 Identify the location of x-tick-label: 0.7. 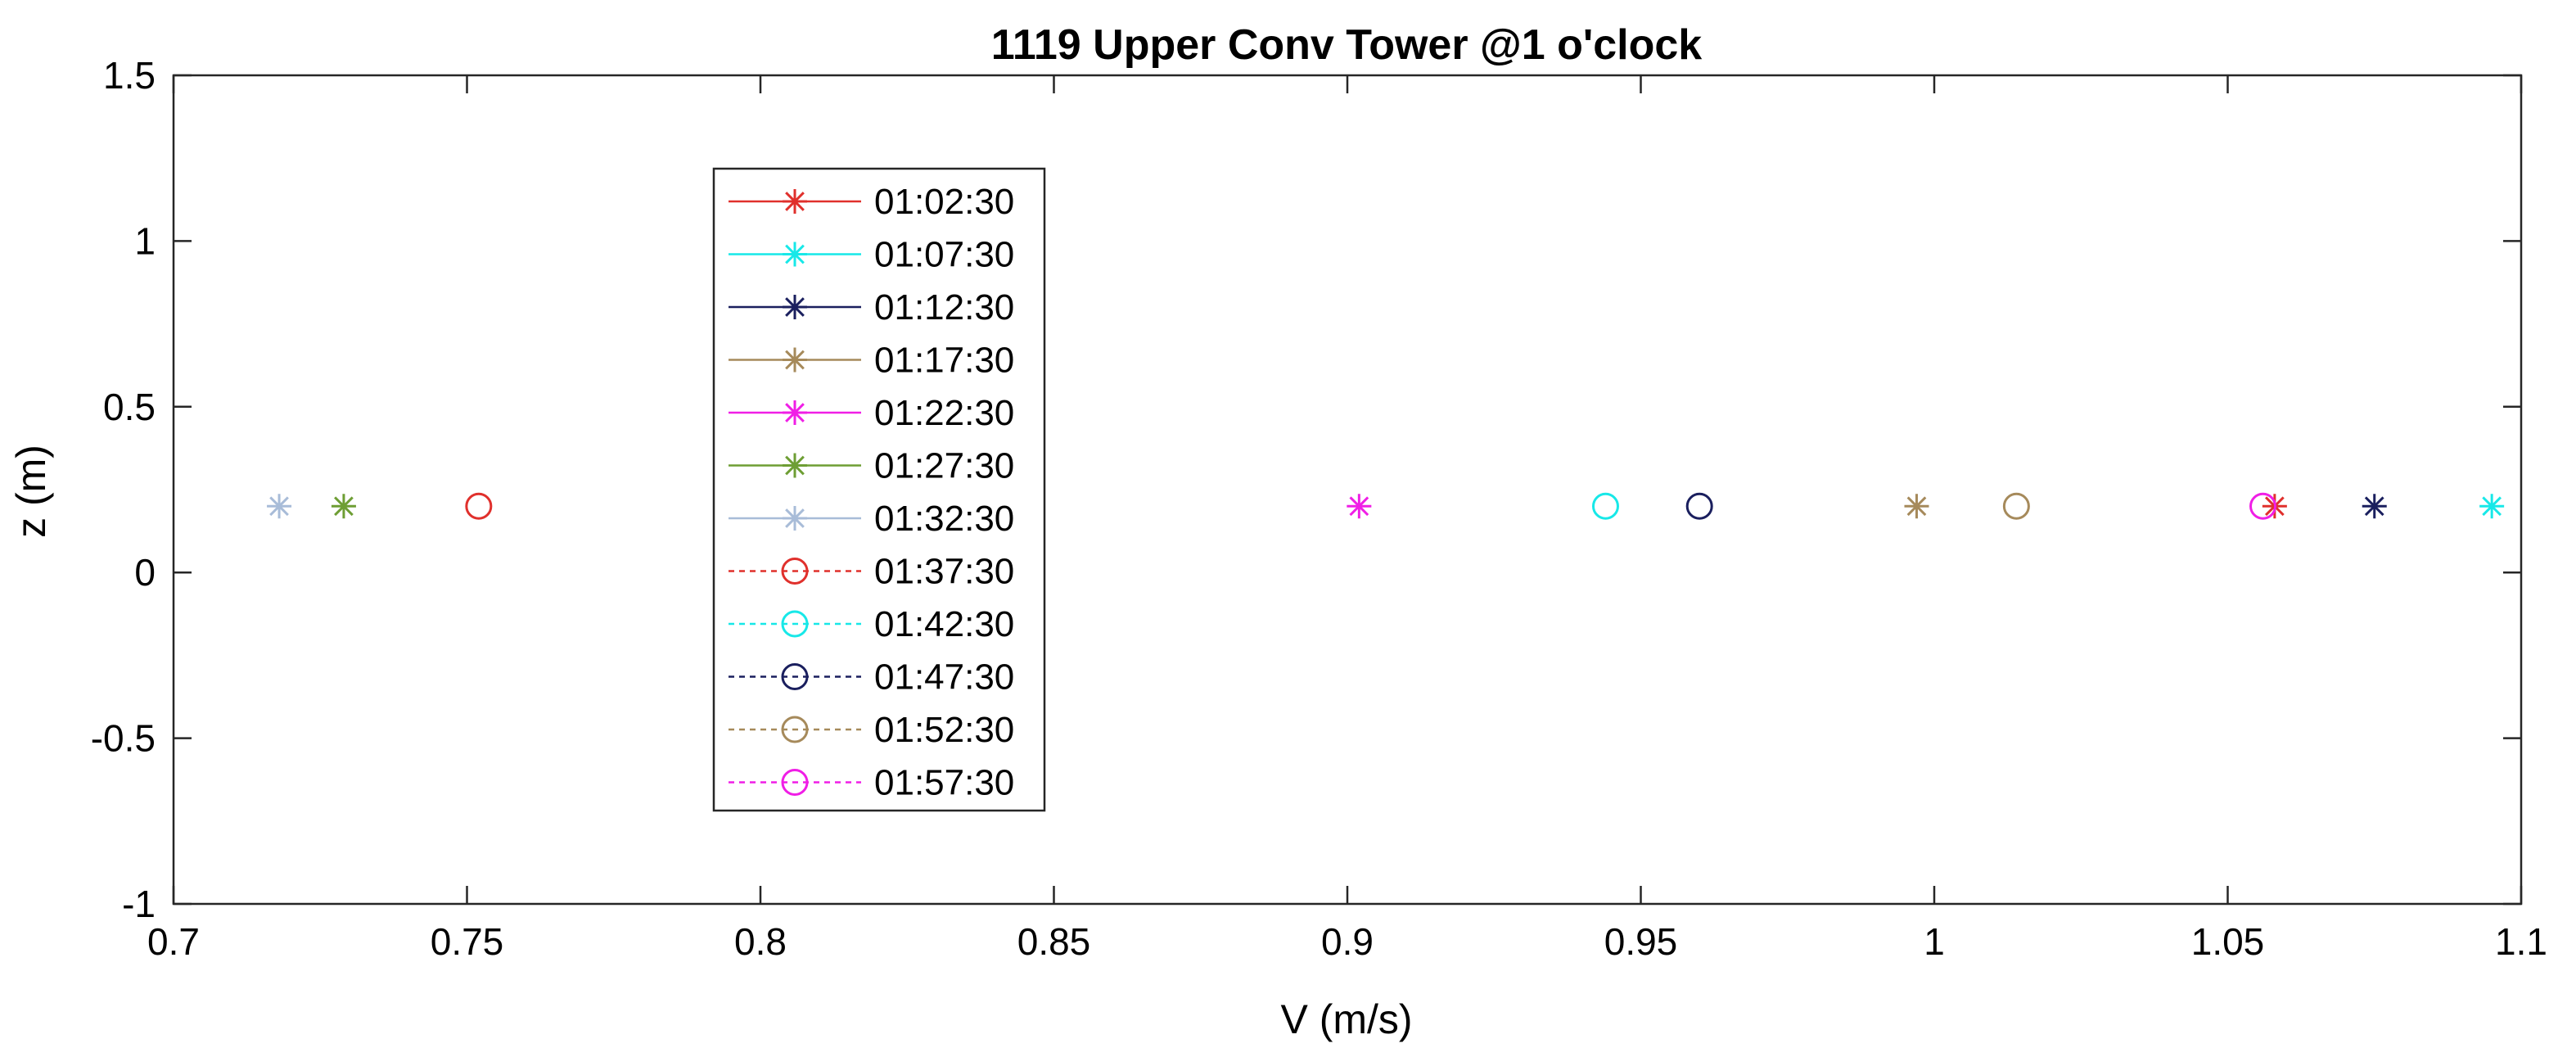
(173, 941).